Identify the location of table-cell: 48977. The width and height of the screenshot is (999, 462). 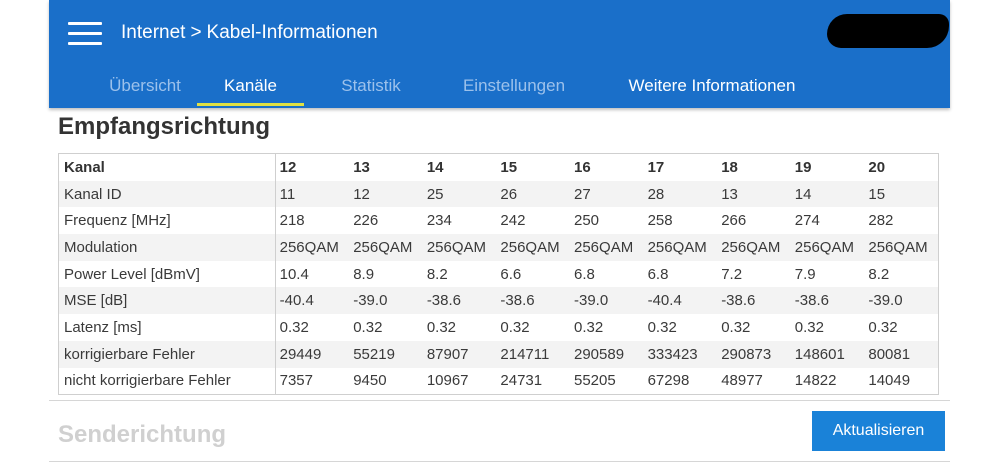
(742, 381).